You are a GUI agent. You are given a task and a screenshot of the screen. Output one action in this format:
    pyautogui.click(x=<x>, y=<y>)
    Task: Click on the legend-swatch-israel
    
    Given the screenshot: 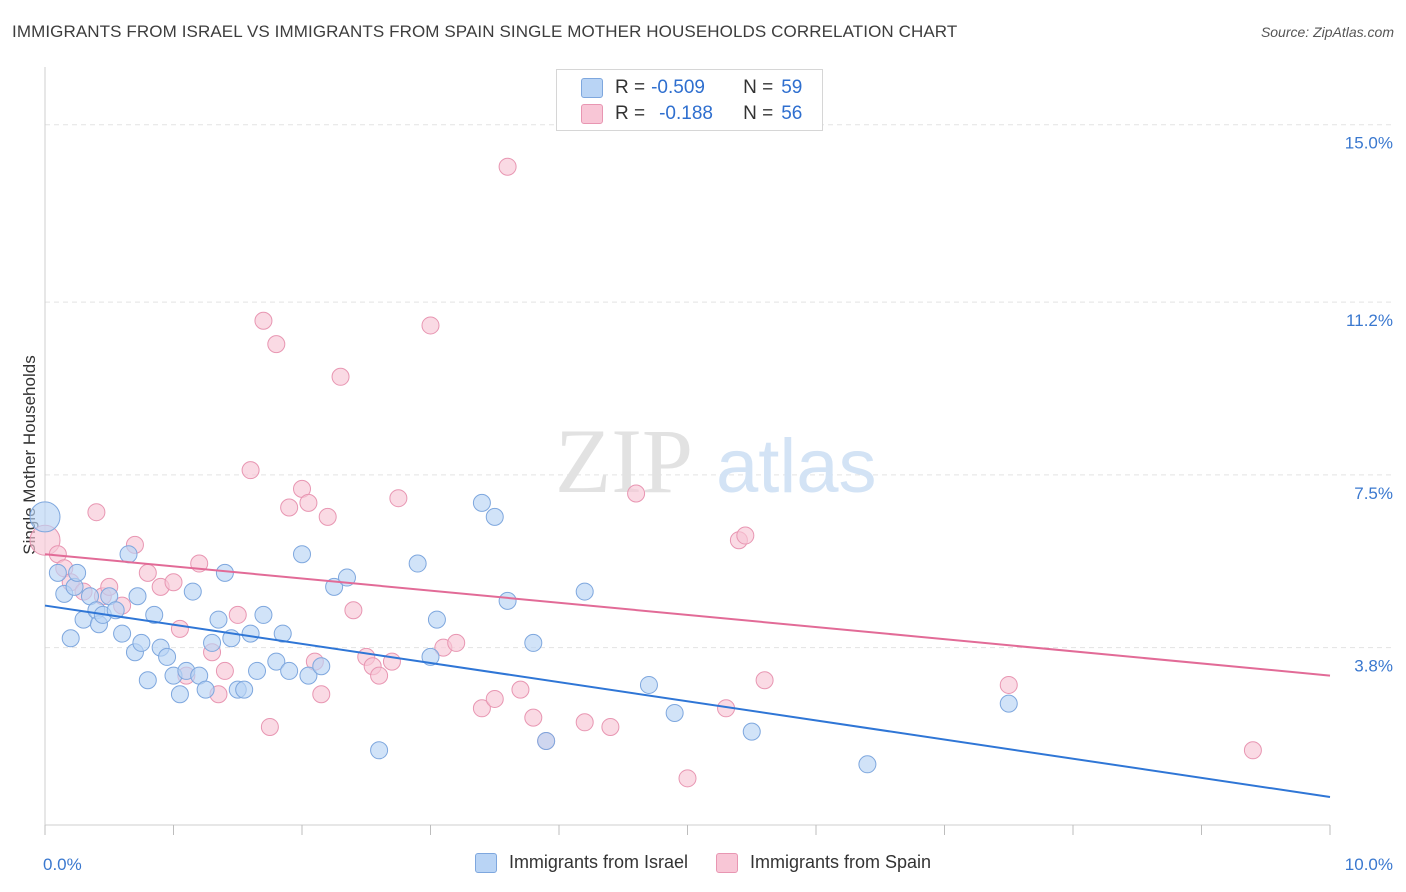 What is the action you would take?
    pyautogui.click(x=592, y=88)
    